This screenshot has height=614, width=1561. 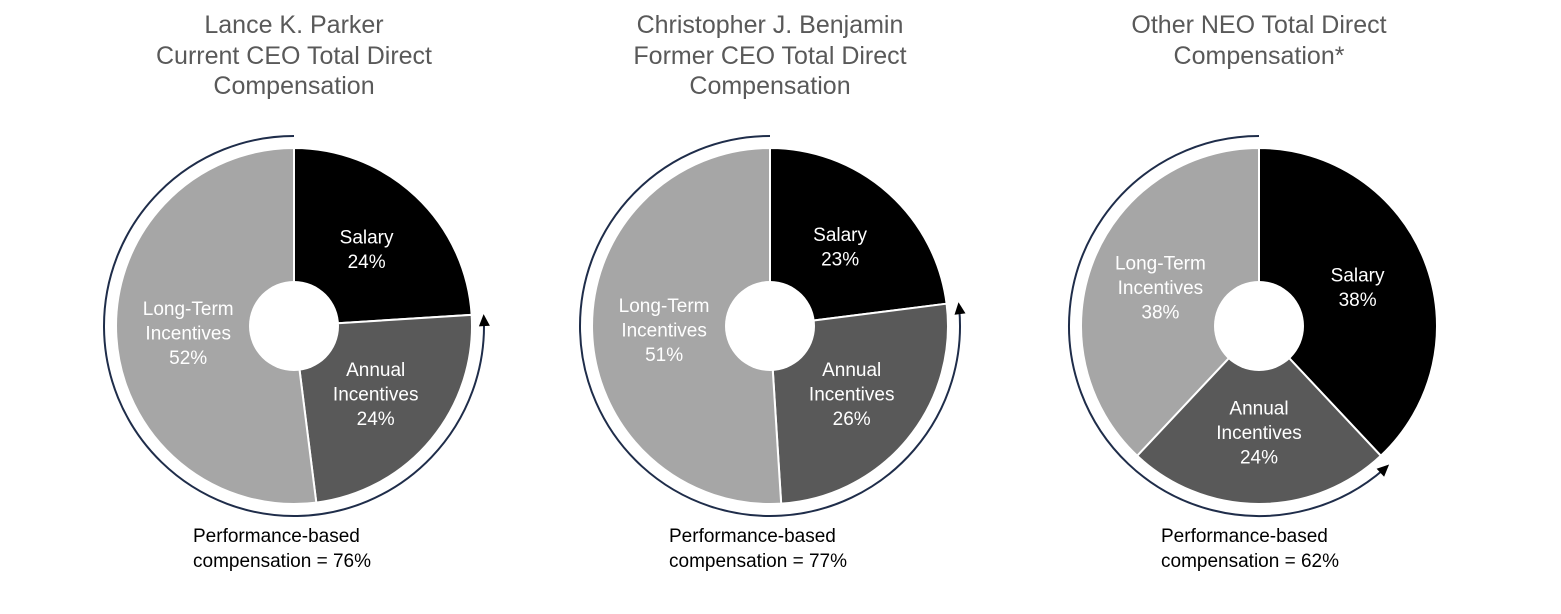 What do you see at coordinates (1250, 561) in the screenshot?
I see `performance-note-line: compensation = 62%` at bounding box center [1250, 561].